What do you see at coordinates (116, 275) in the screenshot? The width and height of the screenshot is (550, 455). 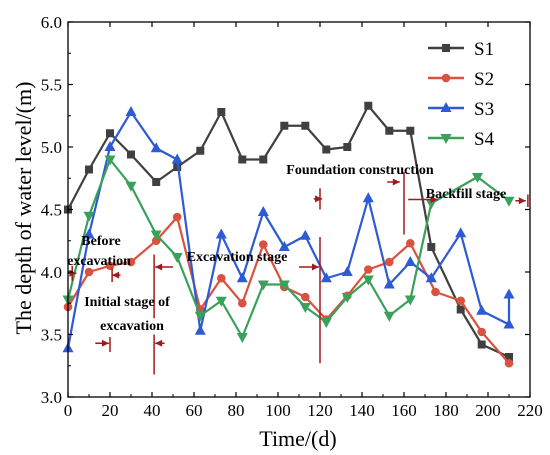 I see `before-arrow-right-head` at bounding box center [116, 275].